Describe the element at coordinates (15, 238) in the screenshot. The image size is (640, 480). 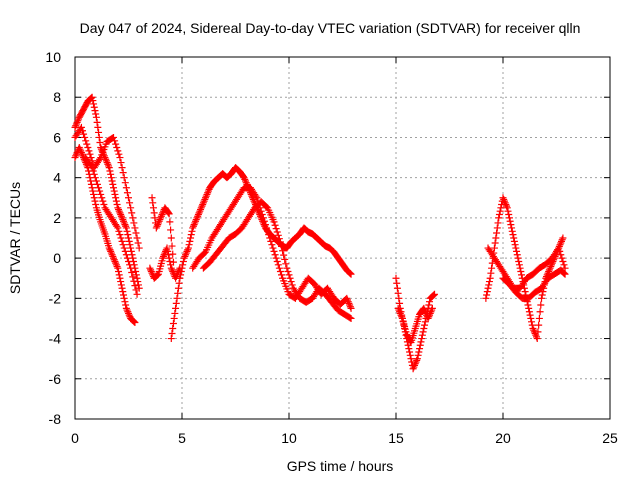
I see `y-axis-label: SDTVAR / TECUs` at that location.